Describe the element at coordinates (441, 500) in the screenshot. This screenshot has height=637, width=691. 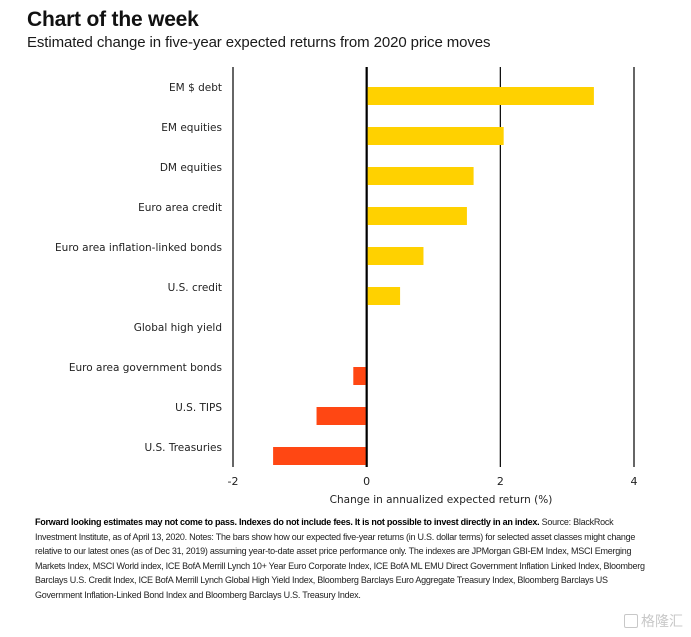
I see `x-axis-label: Change in annualized expected return (%)` at that location.